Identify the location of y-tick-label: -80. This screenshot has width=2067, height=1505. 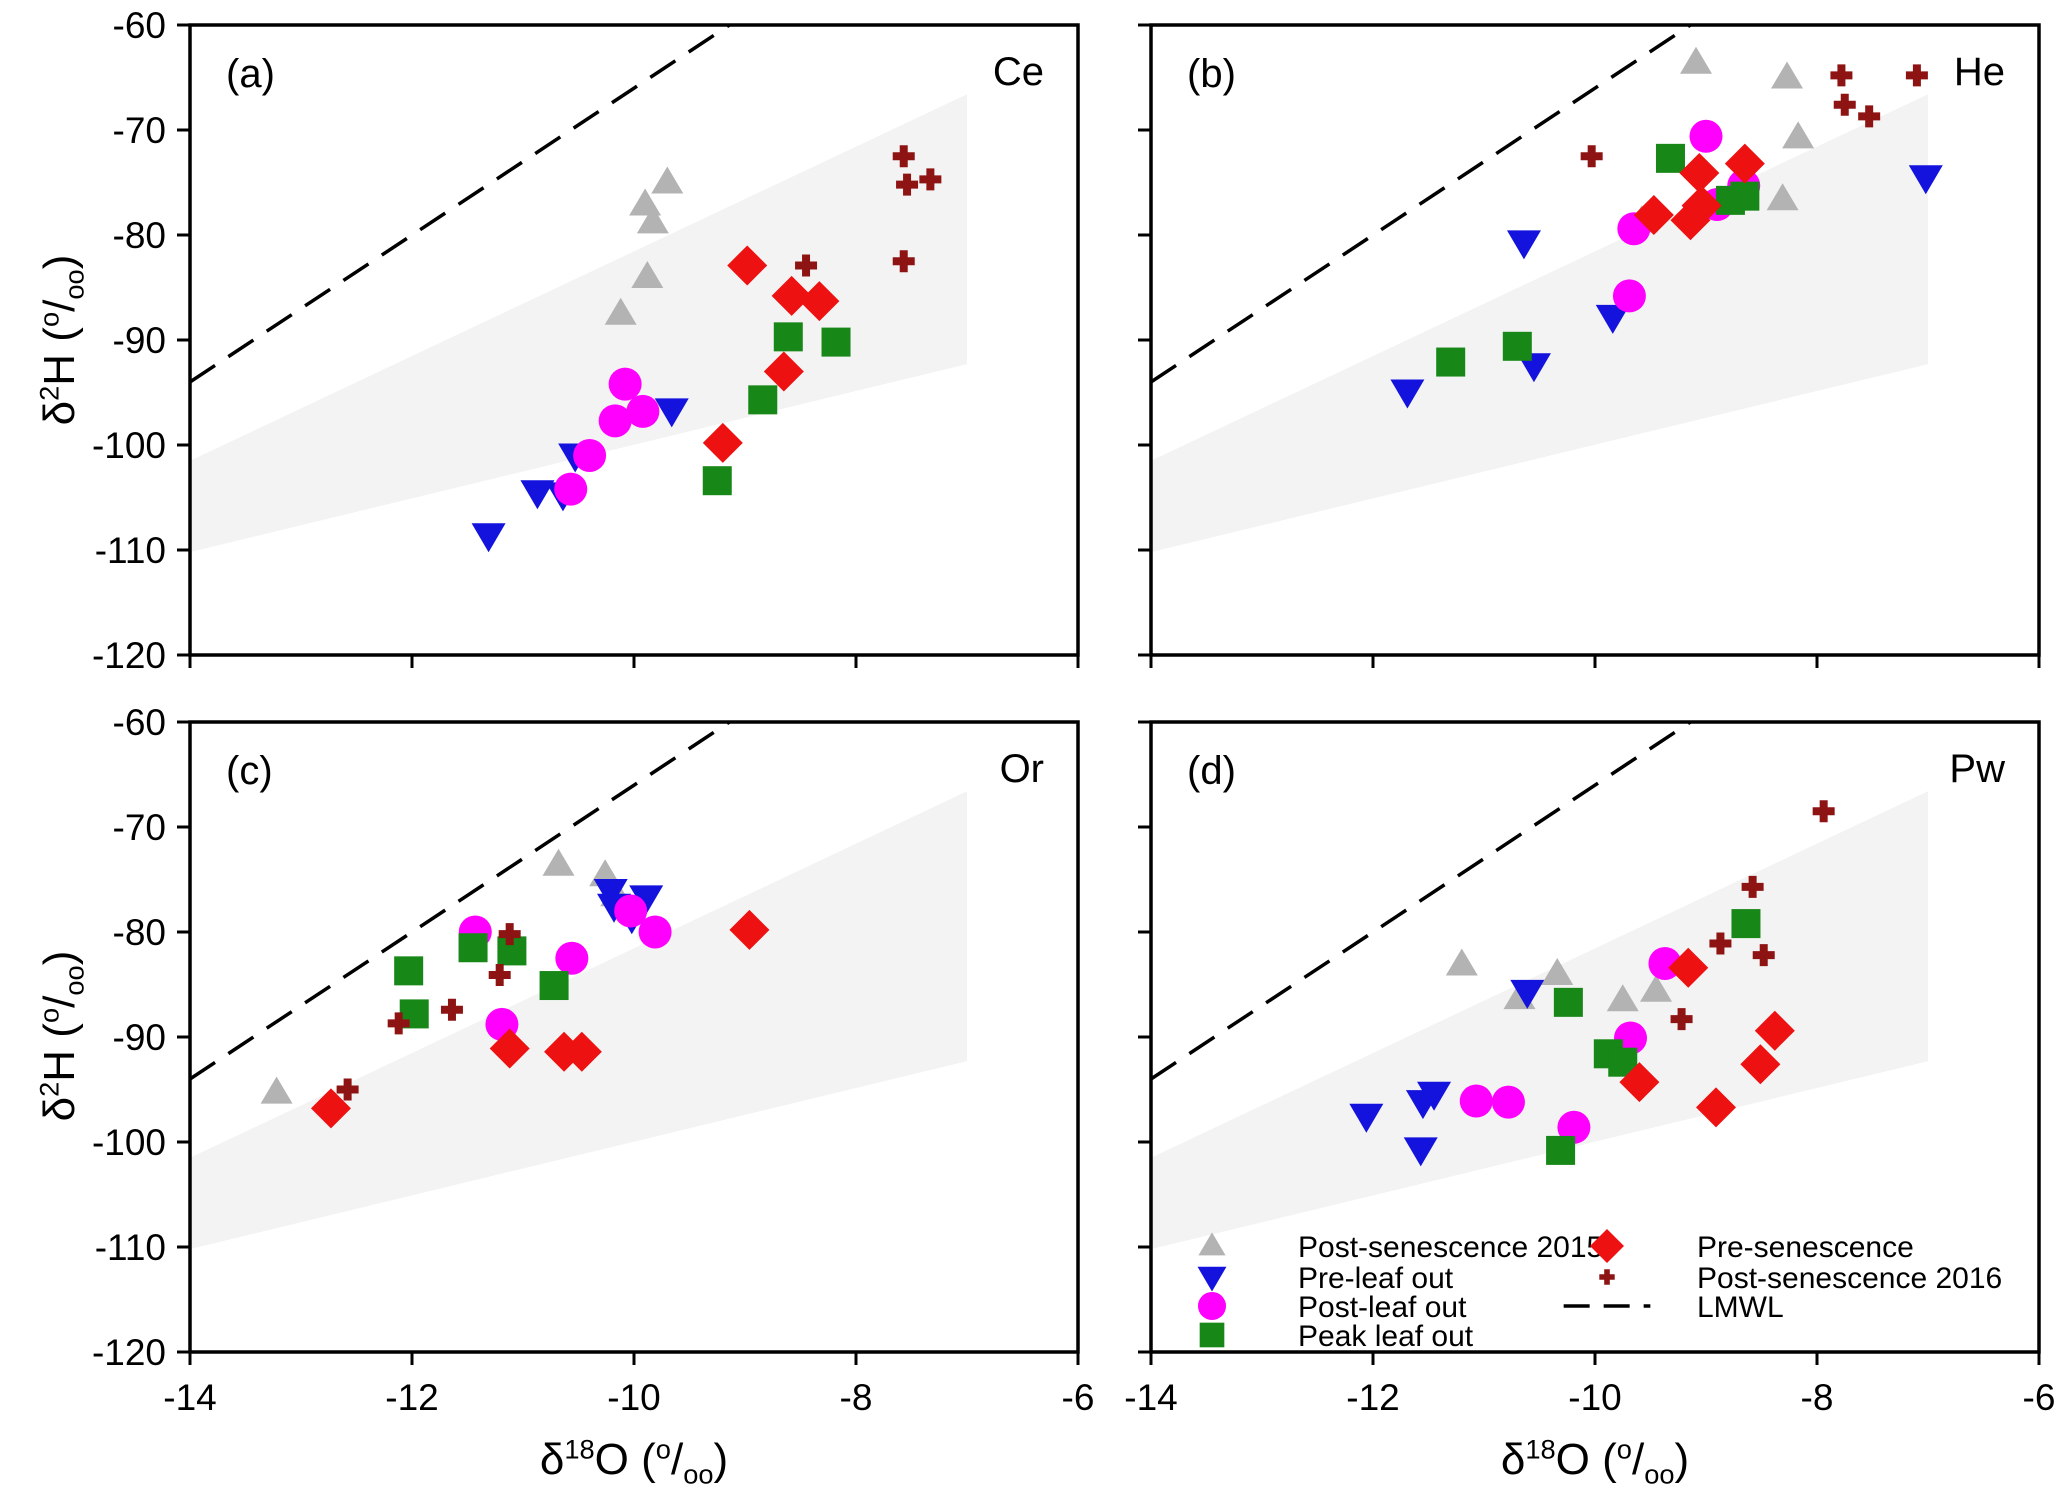
(139, 932).